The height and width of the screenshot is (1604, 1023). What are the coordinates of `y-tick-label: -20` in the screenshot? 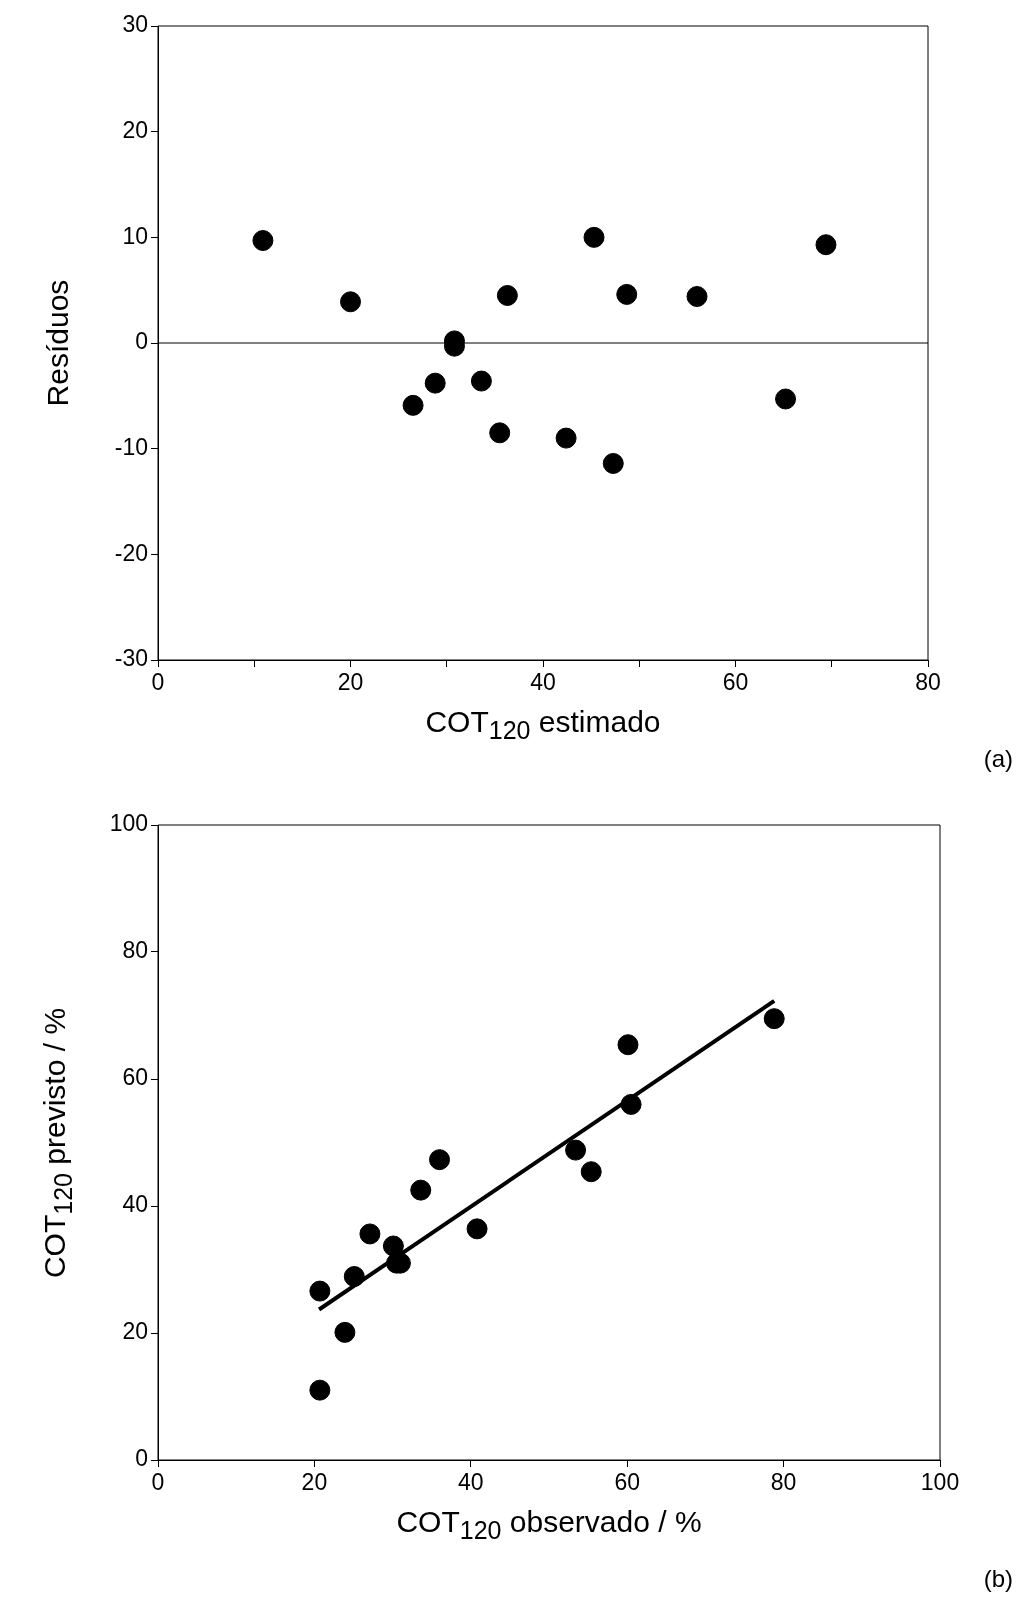 It's located at (131, 552).